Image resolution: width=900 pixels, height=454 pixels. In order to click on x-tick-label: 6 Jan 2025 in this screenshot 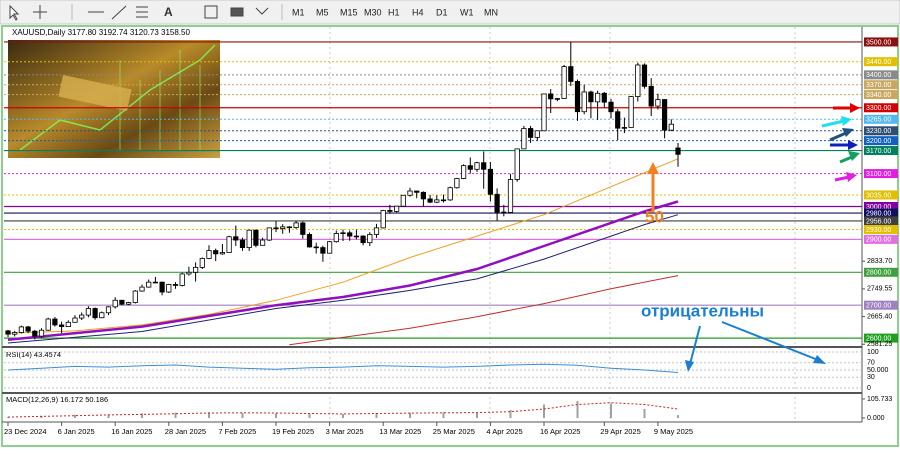, I will do `click(76, 431)`.